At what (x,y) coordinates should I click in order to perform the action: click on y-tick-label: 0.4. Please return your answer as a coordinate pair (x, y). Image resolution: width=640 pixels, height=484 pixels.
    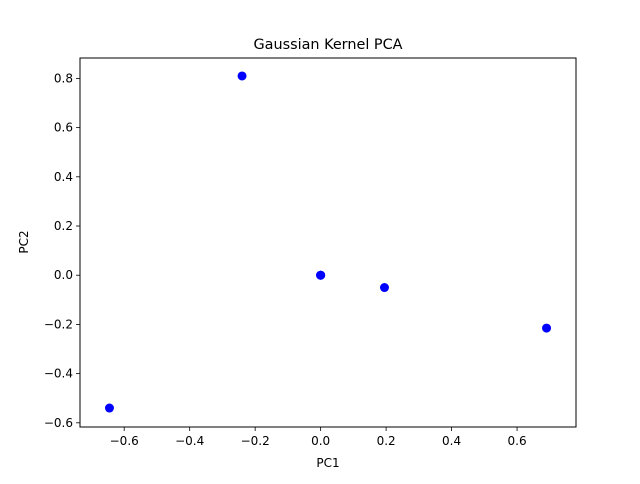
    Looking at the image, I should click on (63, 177).